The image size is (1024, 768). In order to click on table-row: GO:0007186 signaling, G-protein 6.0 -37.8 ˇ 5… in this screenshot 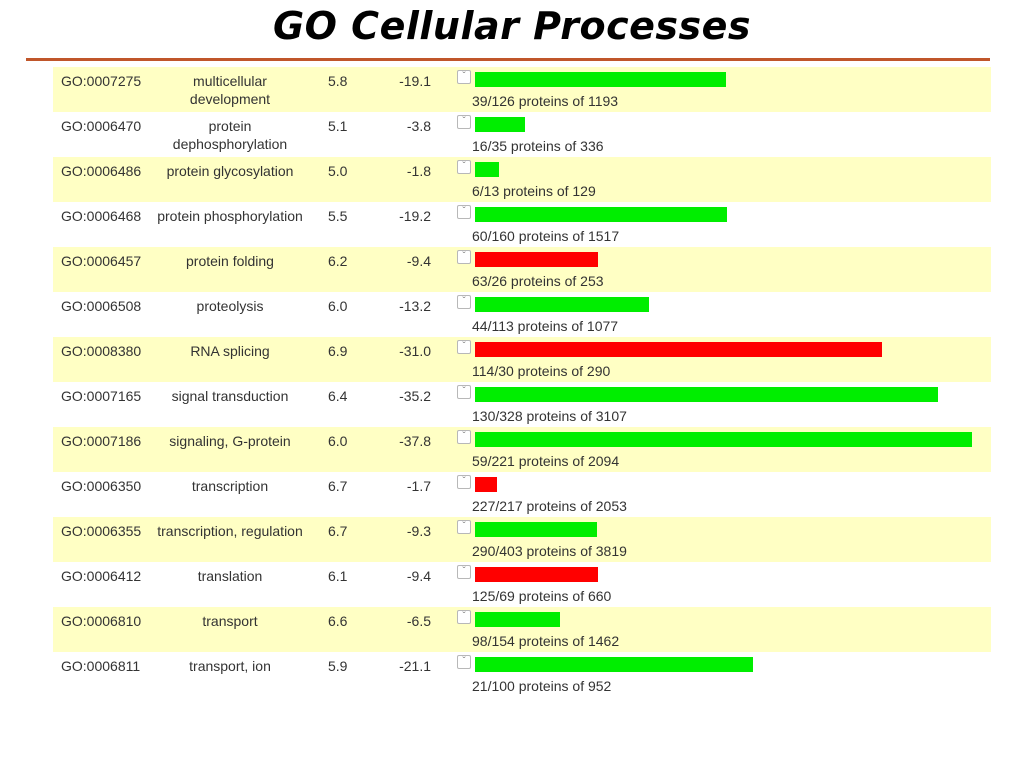, I will do `click(522, 449)`.